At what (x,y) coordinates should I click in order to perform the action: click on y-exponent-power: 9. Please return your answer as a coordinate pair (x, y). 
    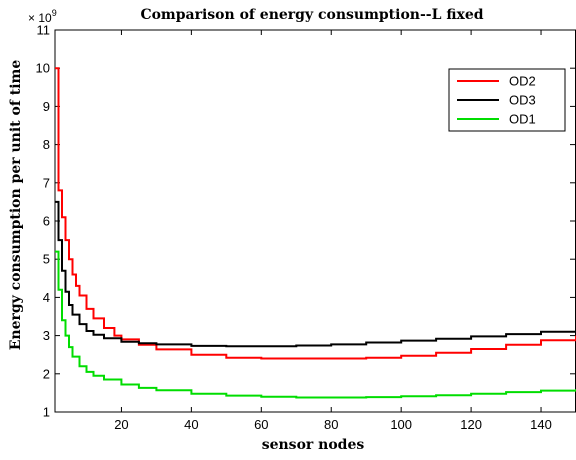
    Looking at the image, I should click on (54, 13).